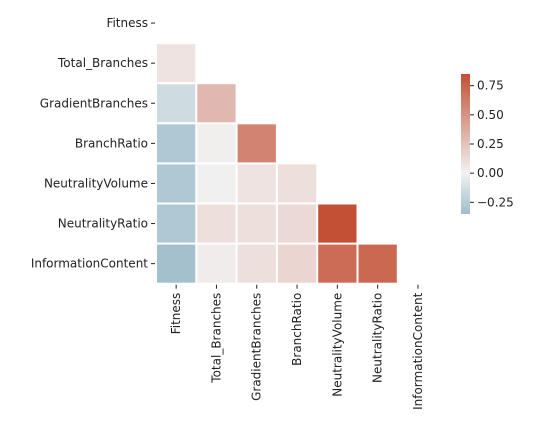  What do you see at coordinates (216, 223) in the screenshot?
I see `heatmap-cell-NeutralityRatio-Total_Branches` at bounding box center [216, 223].